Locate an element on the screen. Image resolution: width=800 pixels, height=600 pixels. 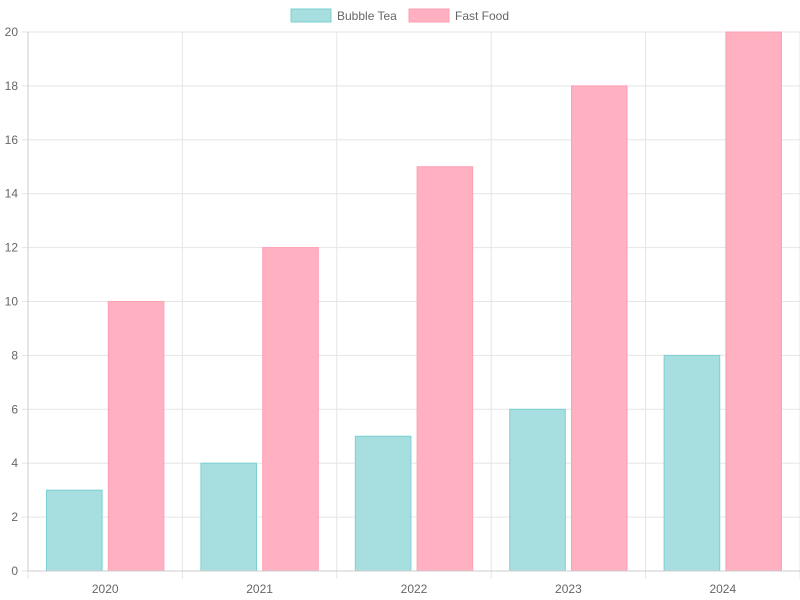
y-tick-label: 16 is located at coordinates (12, 140).